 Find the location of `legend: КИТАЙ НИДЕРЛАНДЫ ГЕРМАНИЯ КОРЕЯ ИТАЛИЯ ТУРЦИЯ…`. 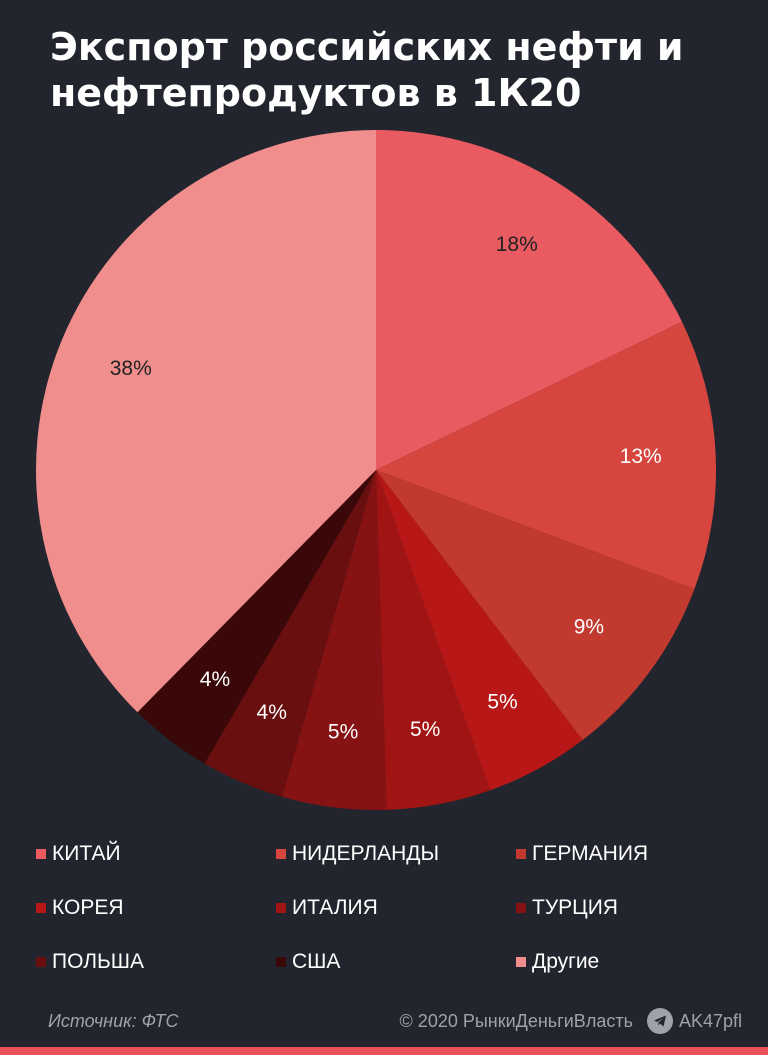

legend: КИТАЙ НИДЕРЛАНДЫ ГЕРМАНИЯ КОРЕЯ ИТАЛИЯ ТУРЦИЯ… is located at coordinates (386, 908).